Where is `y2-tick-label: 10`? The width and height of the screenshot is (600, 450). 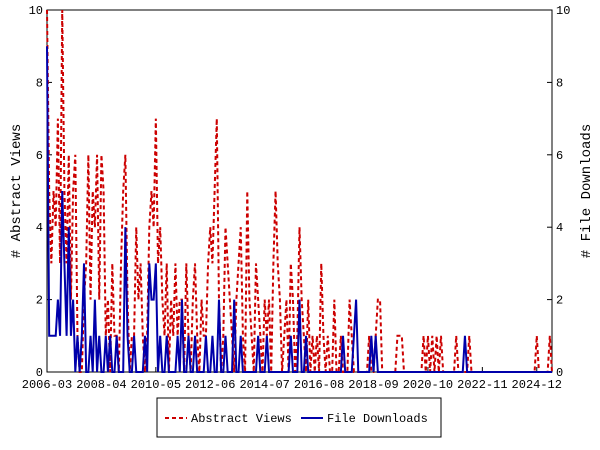
y2-tick-label: 10 is located at coordinates (563, 11).